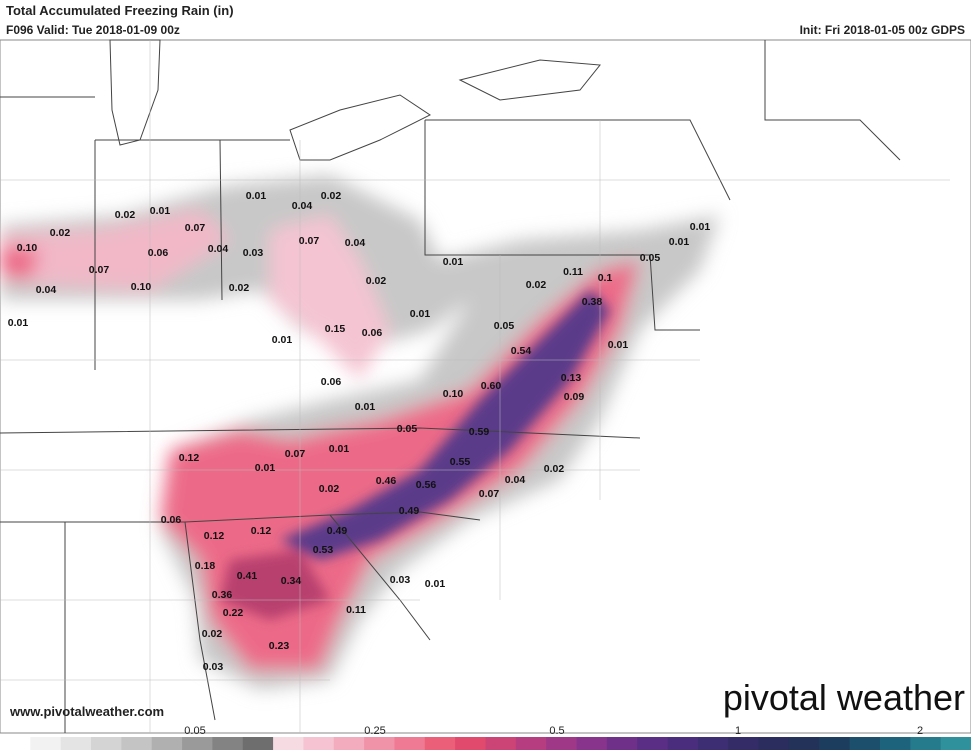 Image resolution: width=971 pixels, height=750 pixels. Describe the element at coordinates (120, 10) in the screenshot. I see `title: Total Accumulated Freezing Rain (in)` at that location.